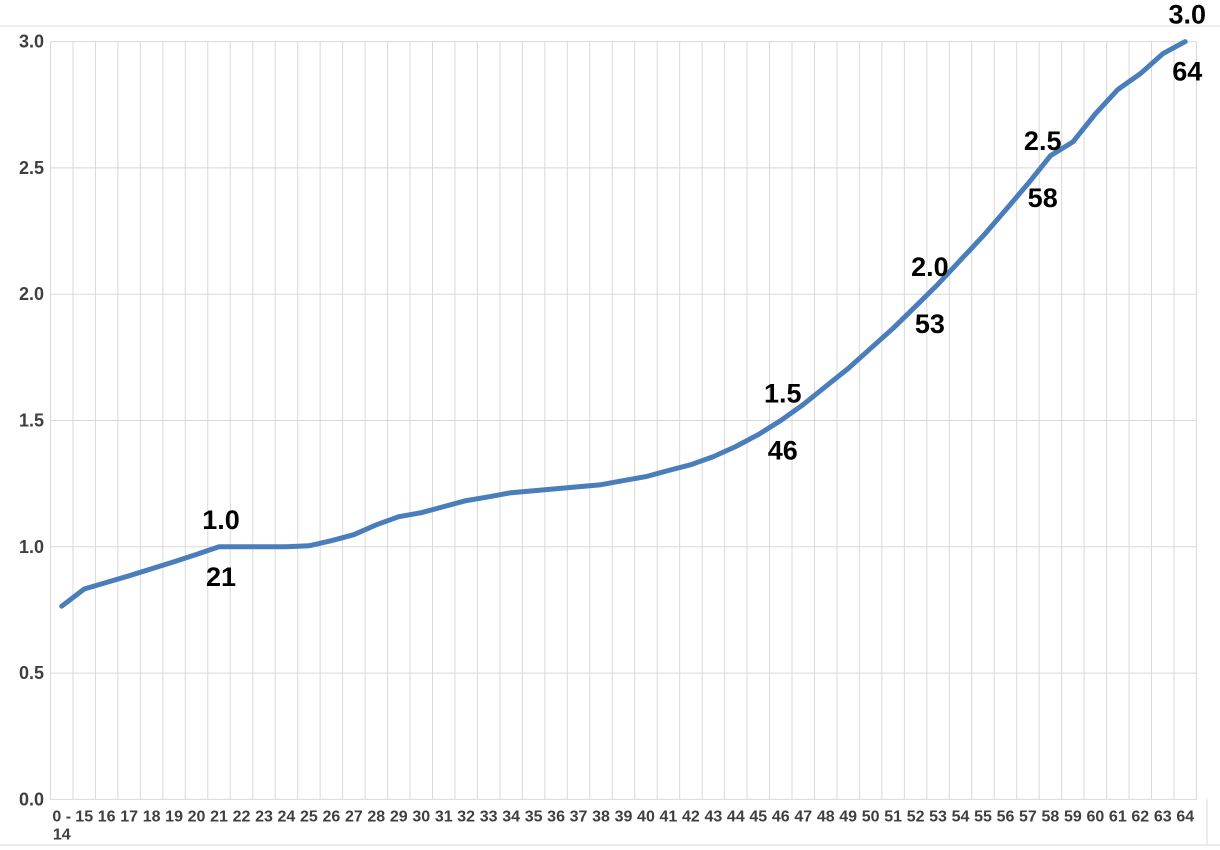 This screenshot has height=850, width=1220. I want to click on annotation-age-label: 53, so click(930, 324).